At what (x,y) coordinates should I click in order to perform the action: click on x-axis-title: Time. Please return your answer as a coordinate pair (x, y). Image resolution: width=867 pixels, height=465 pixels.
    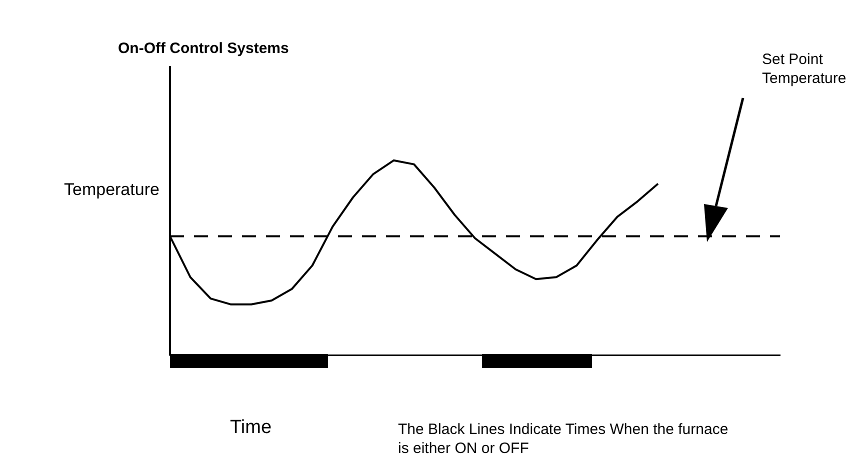
    Looking at the image, I should click on (251, 428).